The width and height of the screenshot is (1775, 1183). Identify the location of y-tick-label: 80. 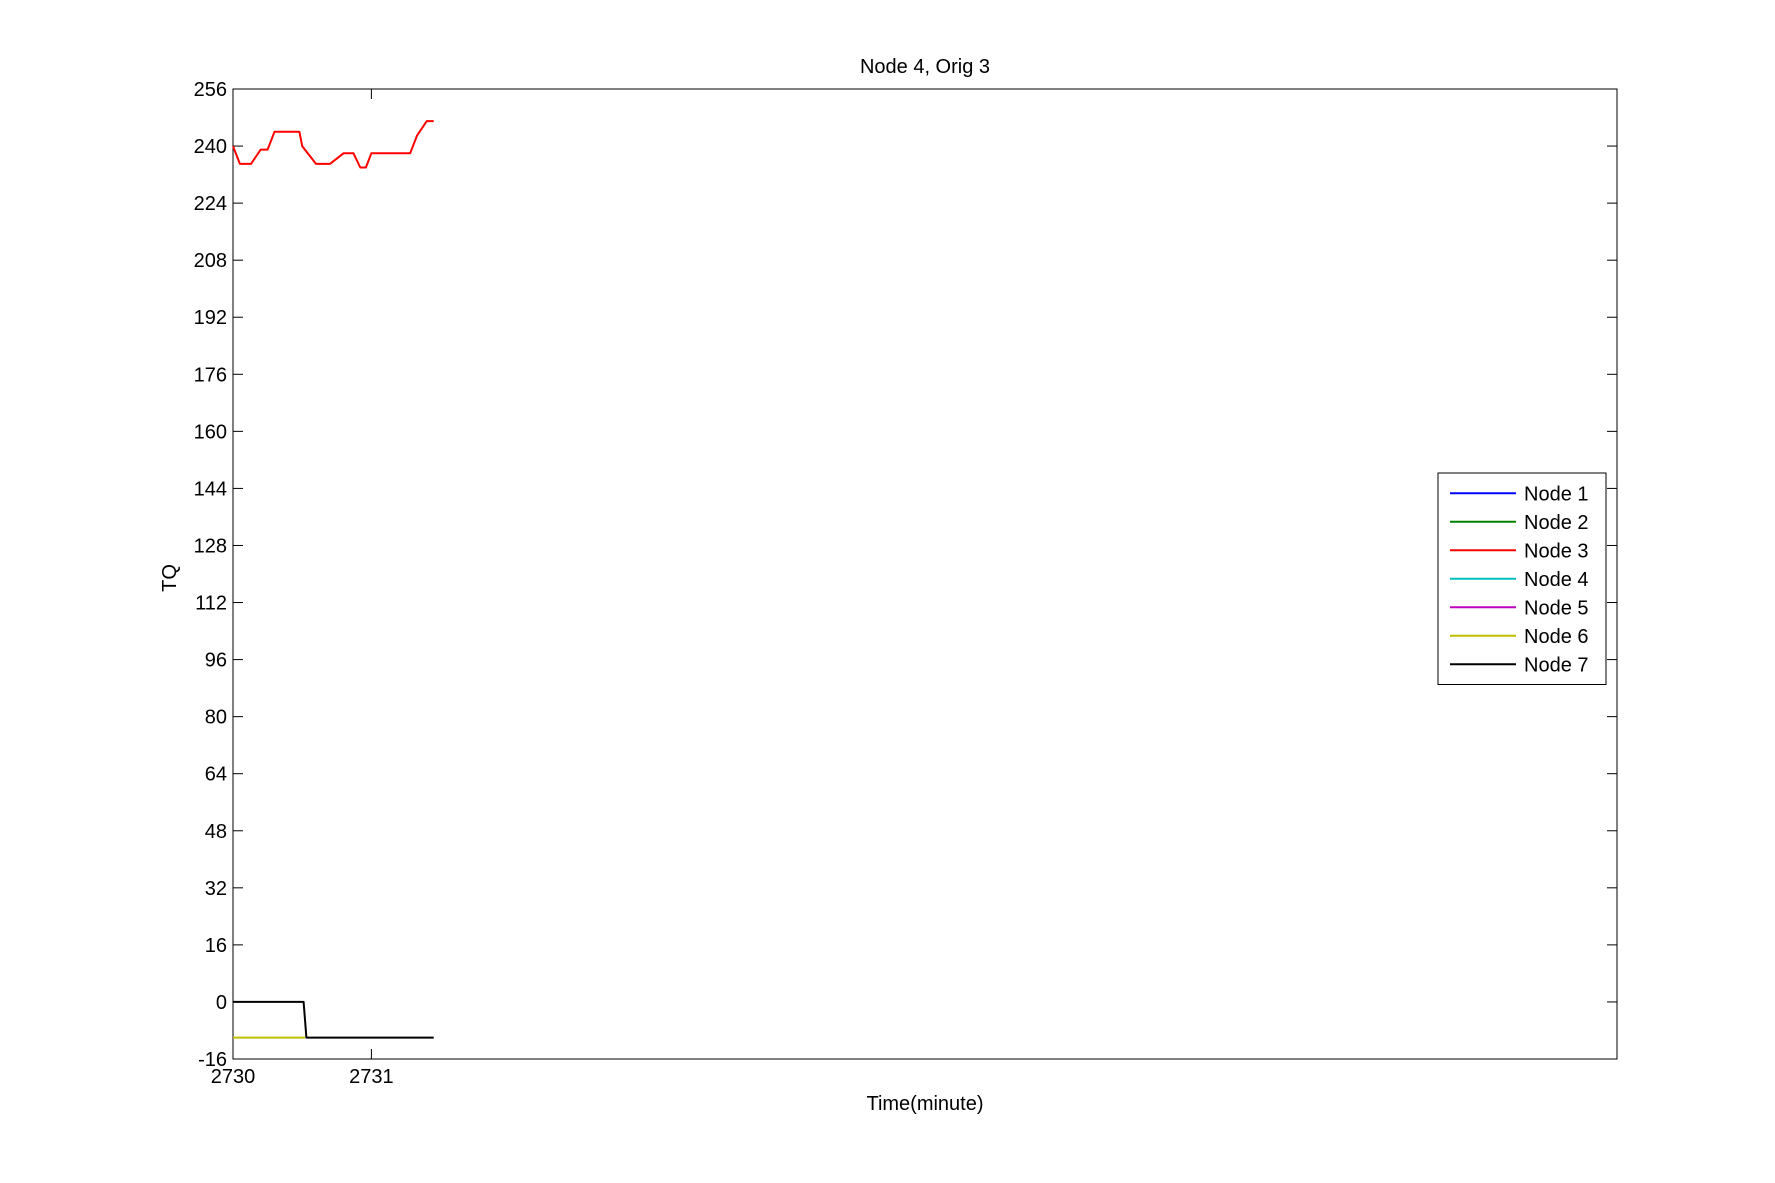
(216, 718).